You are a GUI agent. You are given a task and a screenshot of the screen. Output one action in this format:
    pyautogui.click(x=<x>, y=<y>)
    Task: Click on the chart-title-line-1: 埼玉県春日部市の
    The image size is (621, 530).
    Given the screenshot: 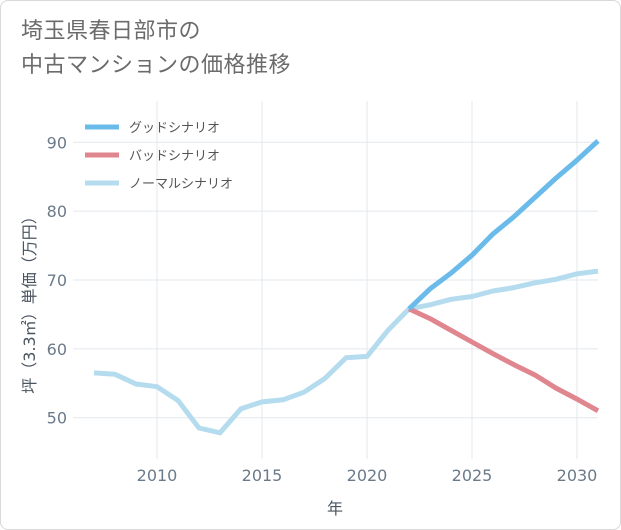 What is the action you would take?
    pyautogui.click(x=111, y=31)
    